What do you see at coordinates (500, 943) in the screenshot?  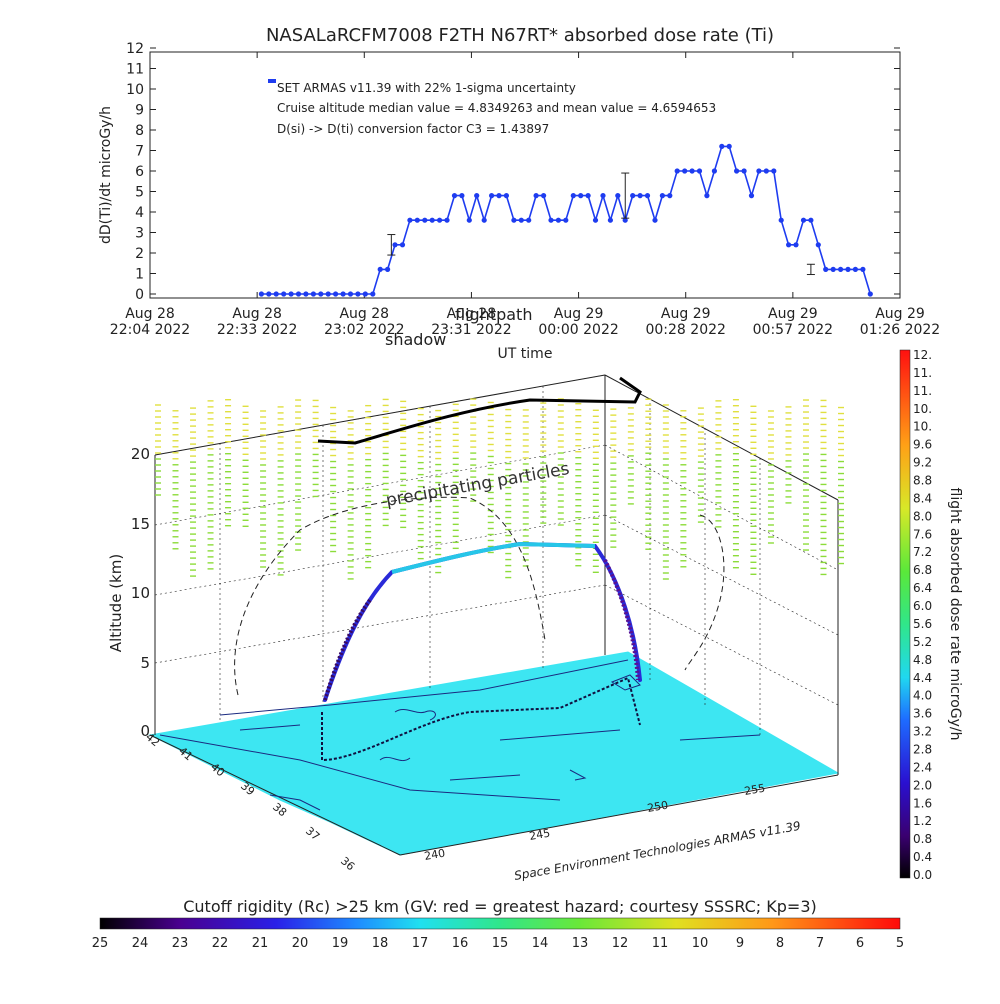 I see `rigidity-colorbar-tick-label: 15` at bounding box center [500, 943].